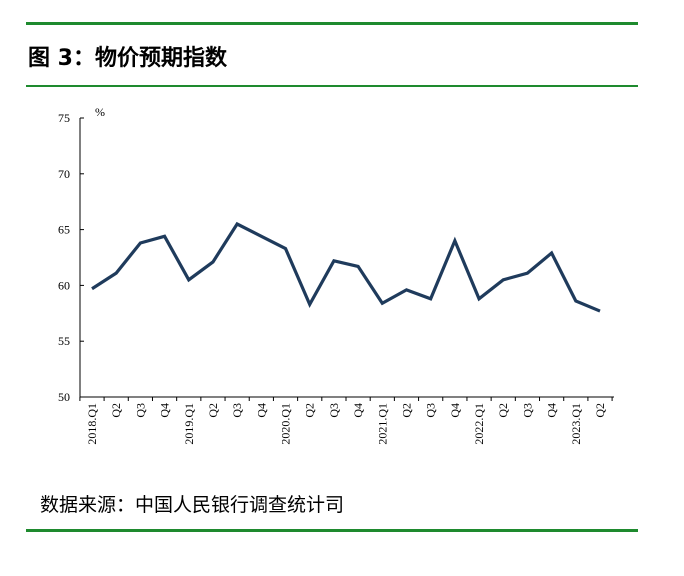 This screenshot has width=684, height=576. I want to click on series-line, so click(346, 267).